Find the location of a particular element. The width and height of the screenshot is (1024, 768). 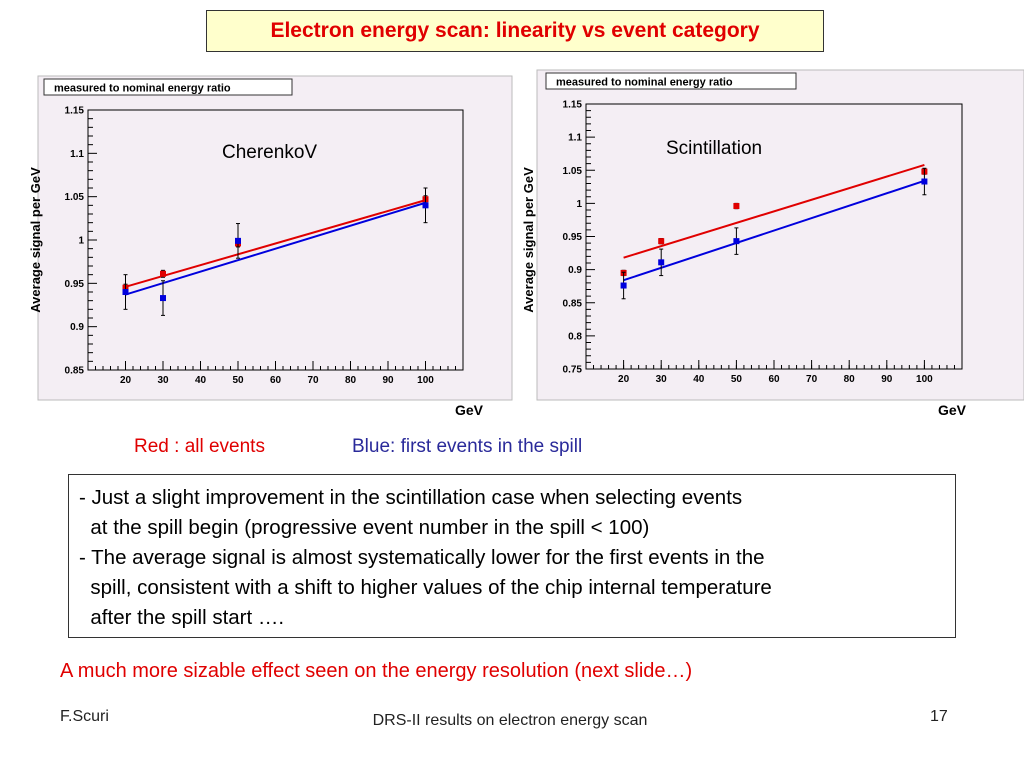

footer-page-number: 17 is located at coordinates (939, 716).